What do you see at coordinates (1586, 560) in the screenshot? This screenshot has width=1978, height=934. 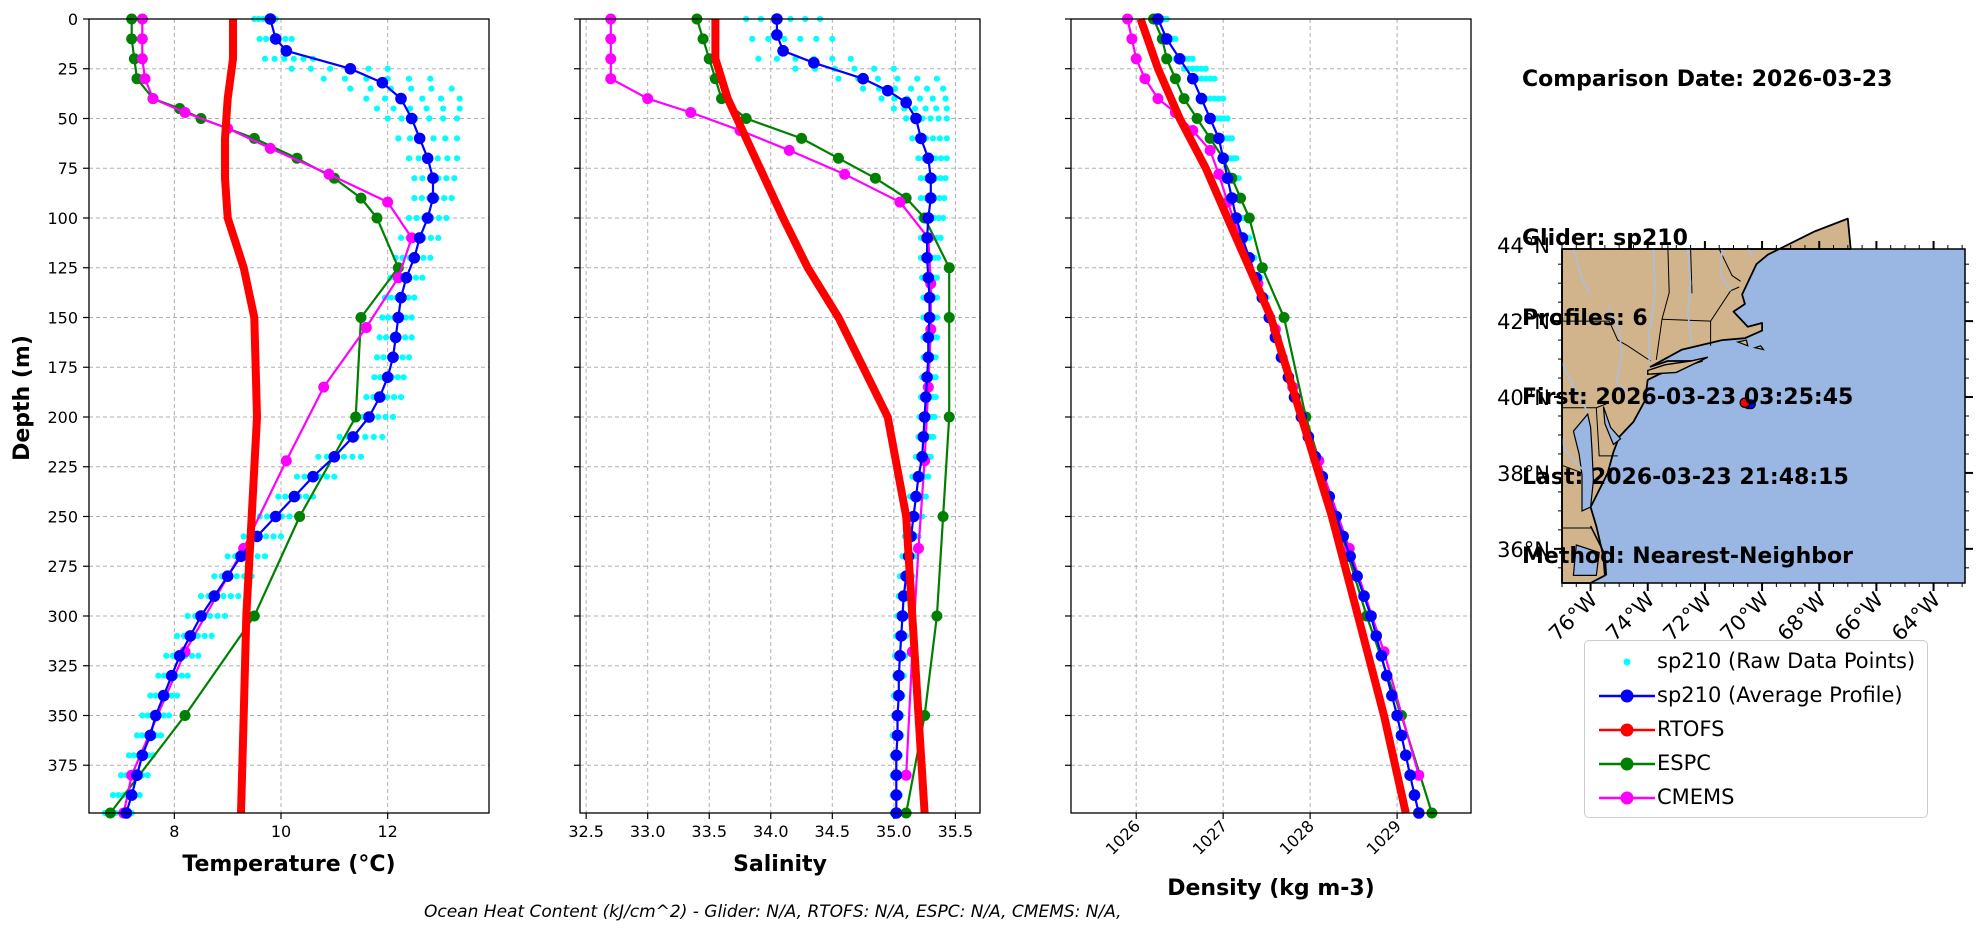 I see `pamlico-sound` at bounding box center [1586, 560].